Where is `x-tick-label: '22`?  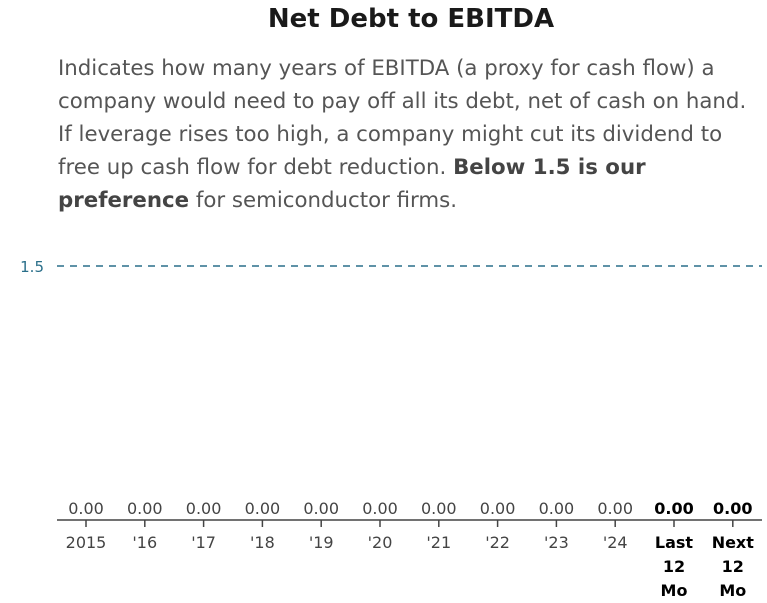
x-tick-label: '22 is located at coordinates (497, 542).